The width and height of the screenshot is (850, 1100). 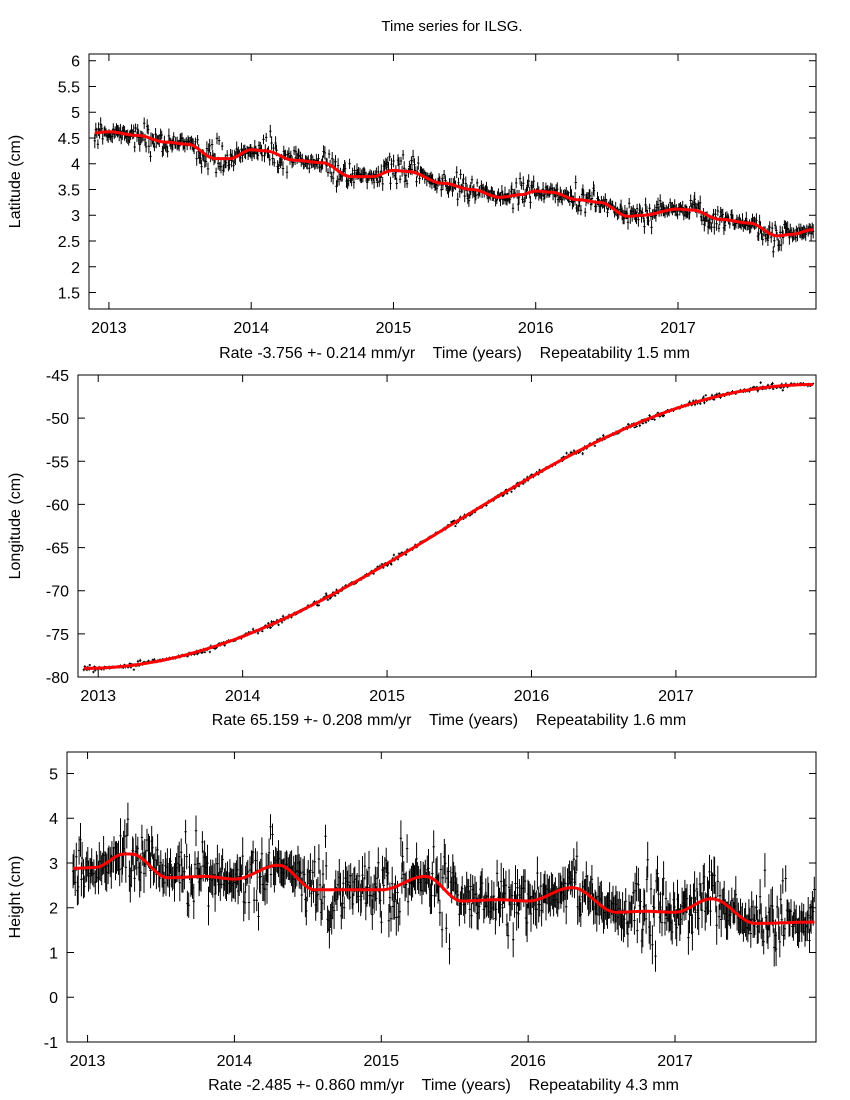 What do you see at coordinates (69, 190) in the screenshot?
I see `y-tick-label: 3.5` at bounding box center [69, 190].